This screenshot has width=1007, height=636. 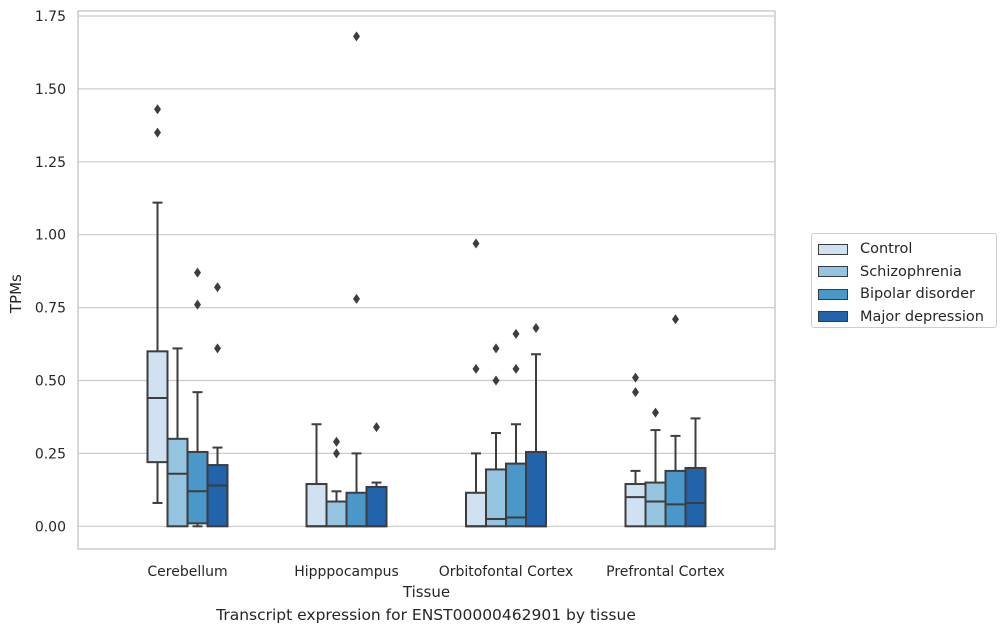 I want to click on y-axis-title: TPMs, so click(x=16, y=294).